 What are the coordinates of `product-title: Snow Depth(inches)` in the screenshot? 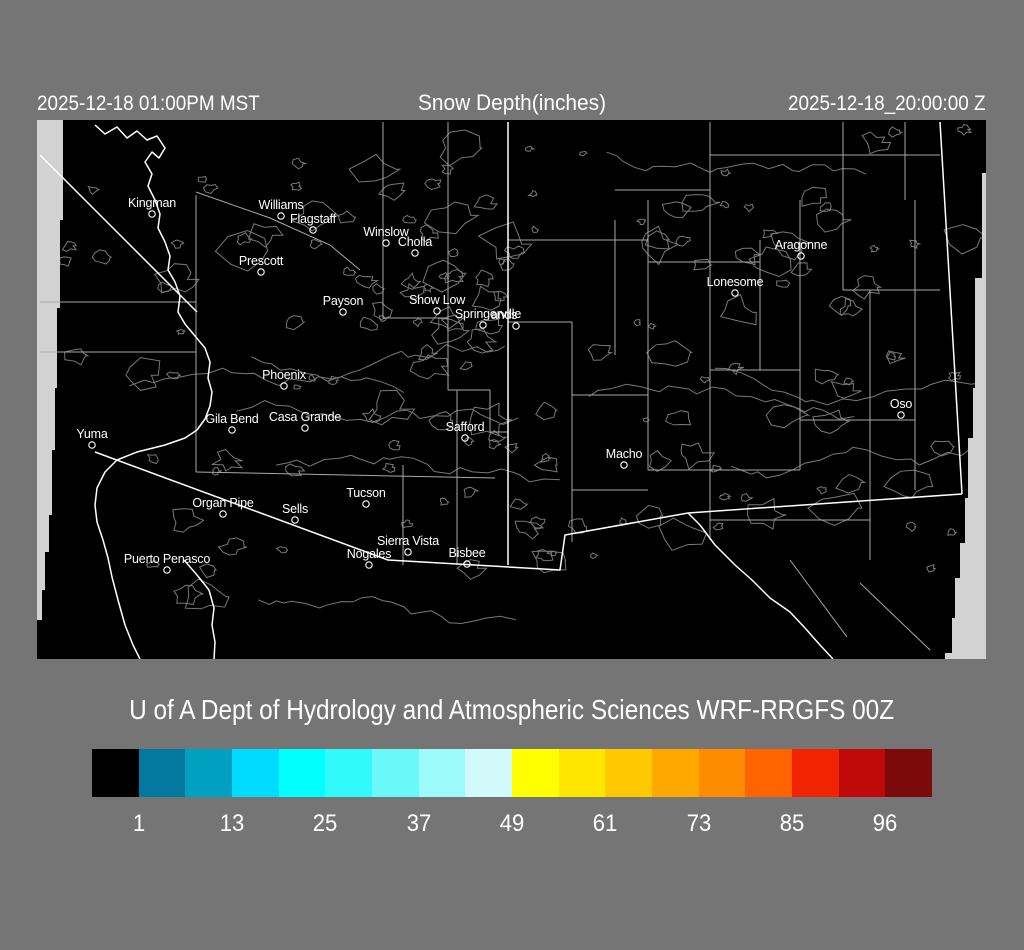 It's located at (512, 102).